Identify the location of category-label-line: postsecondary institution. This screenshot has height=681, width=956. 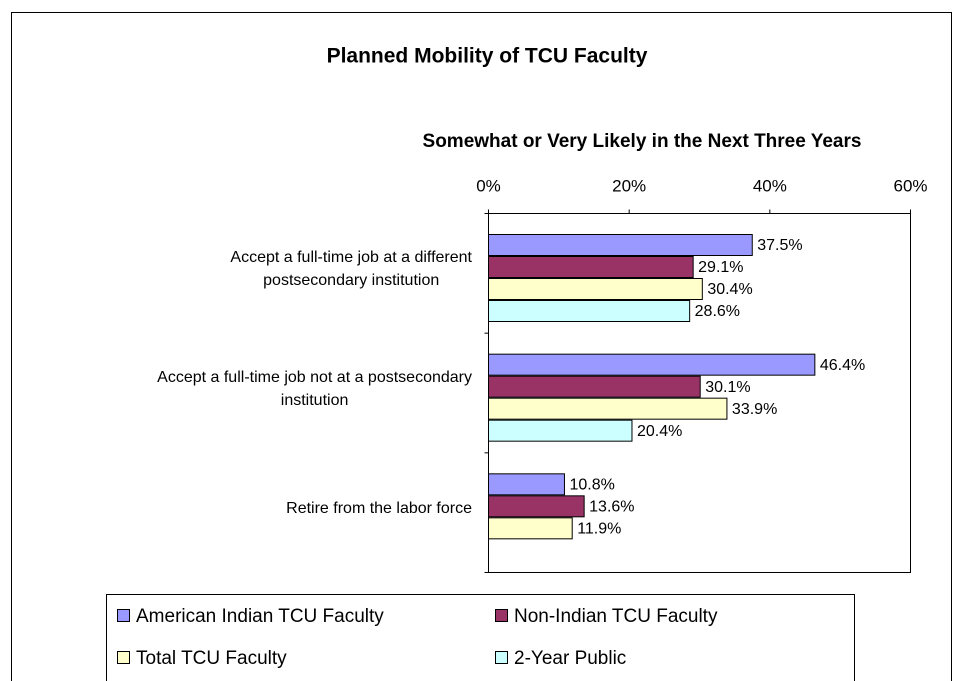
(351, 281).